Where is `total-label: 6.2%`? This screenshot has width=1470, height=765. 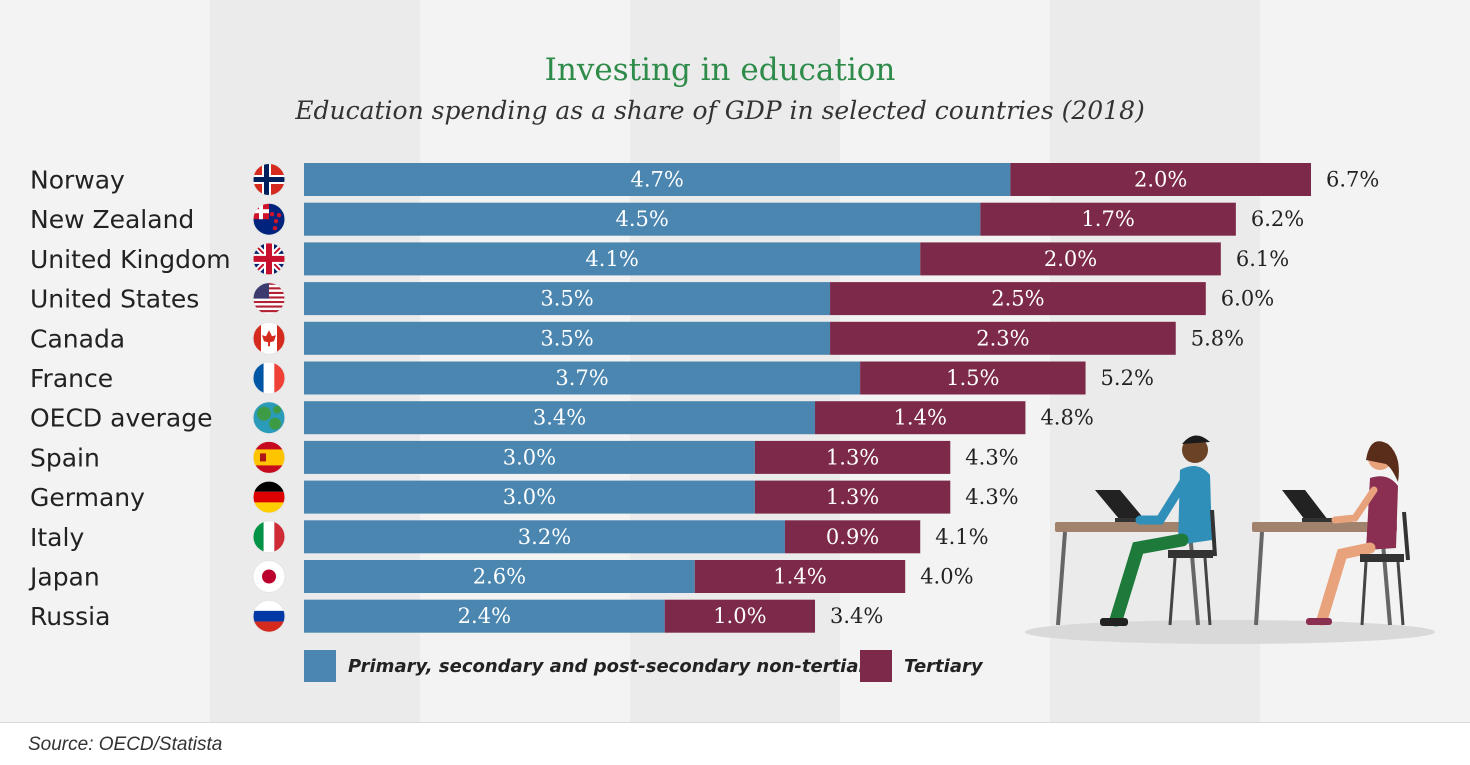 total-label: 6.2% is located at coordinates (1277, 219).